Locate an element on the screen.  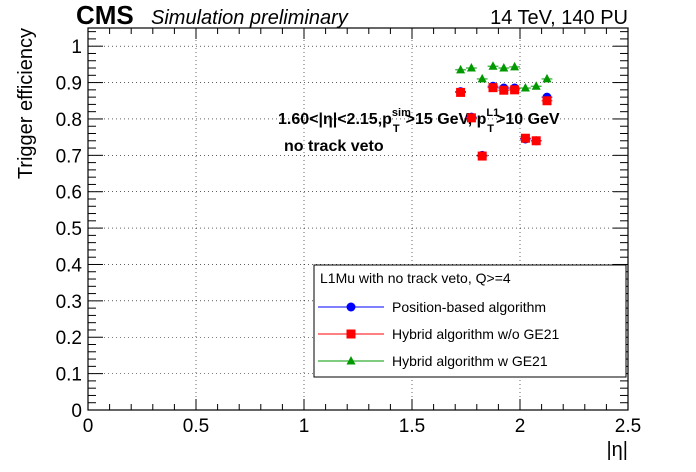
y-tick-label: 0.8 is located at coordinates (69, 120).